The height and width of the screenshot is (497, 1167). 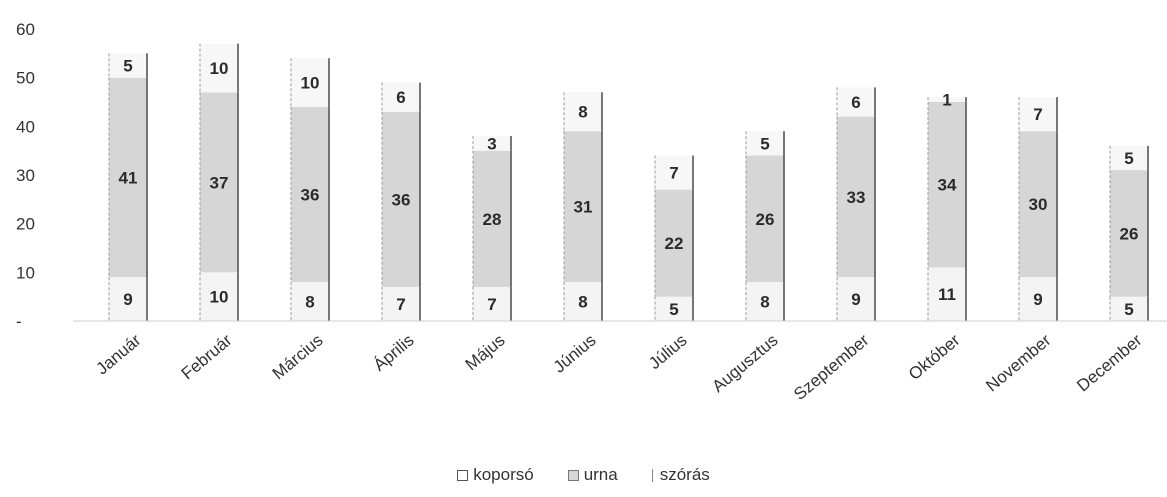 What do you see at coordinates (25, 29) in the screenshot?
I see `y-tick-label: 60` at bounding box center [25, 29].